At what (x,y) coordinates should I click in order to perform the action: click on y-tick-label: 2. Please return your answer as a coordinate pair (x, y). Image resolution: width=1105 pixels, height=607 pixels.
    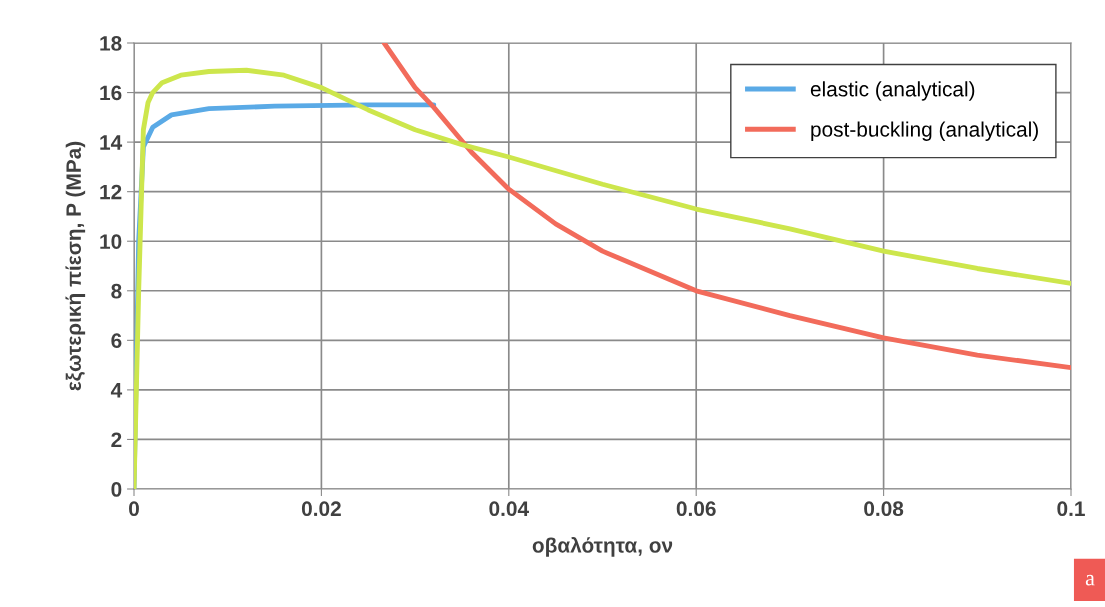
    Looking at the image, I should click on (116, 439).